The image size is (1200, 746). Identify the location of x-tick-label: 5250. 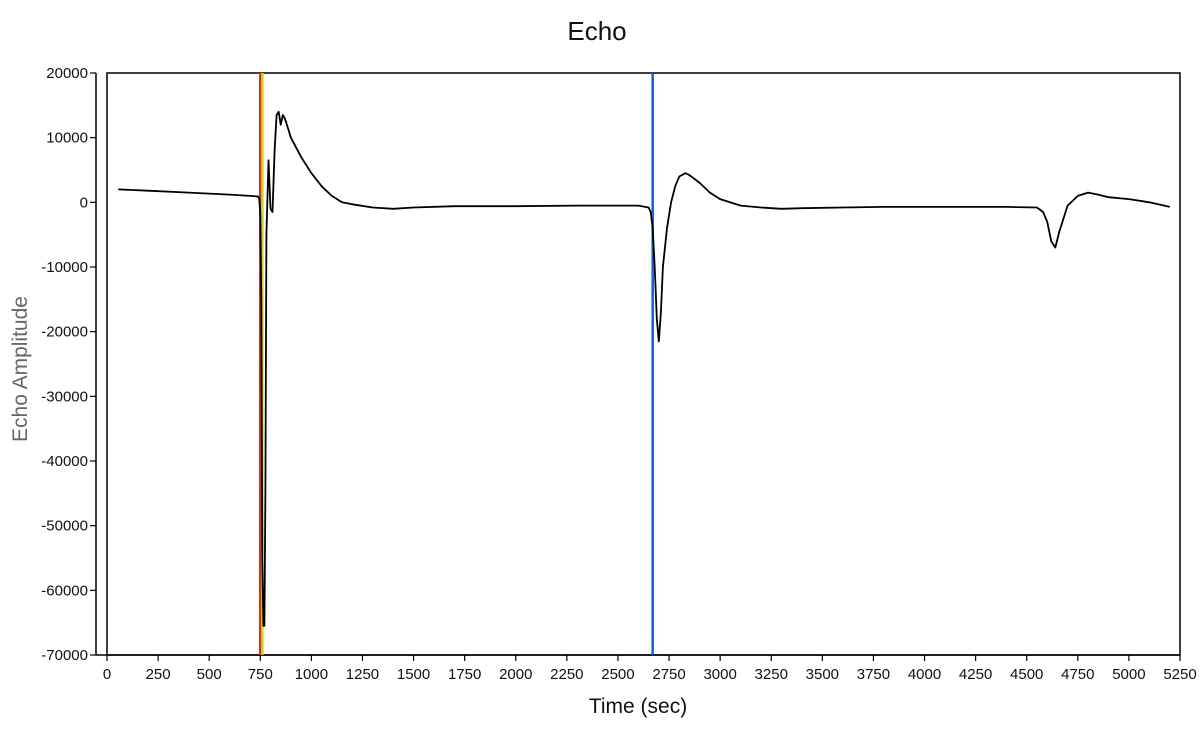
(1179, 674).